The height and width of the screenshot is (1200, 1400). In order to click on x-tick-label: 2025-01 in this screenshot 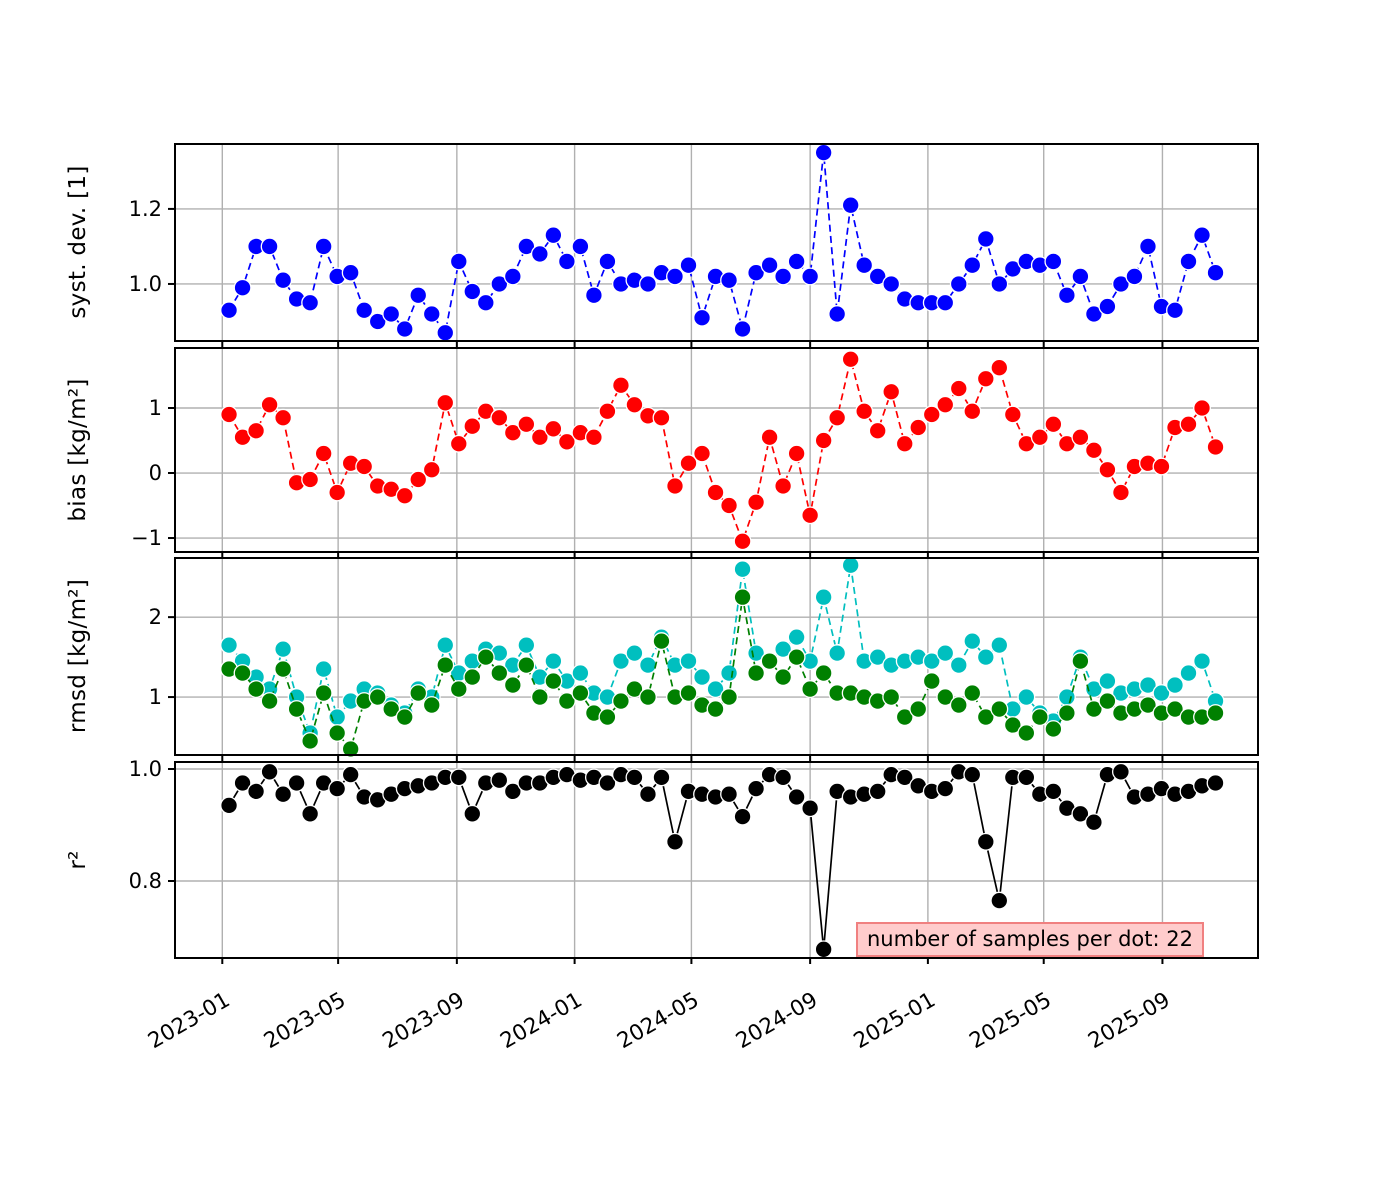, I will do `click(895, 1021)`.